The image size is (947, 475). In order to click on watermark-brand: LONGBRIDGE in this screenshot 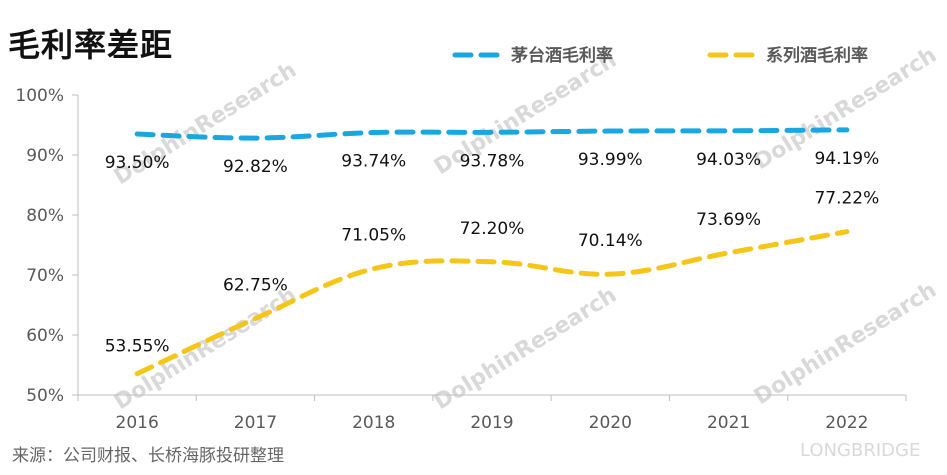, I will do `click(860, 450)`.